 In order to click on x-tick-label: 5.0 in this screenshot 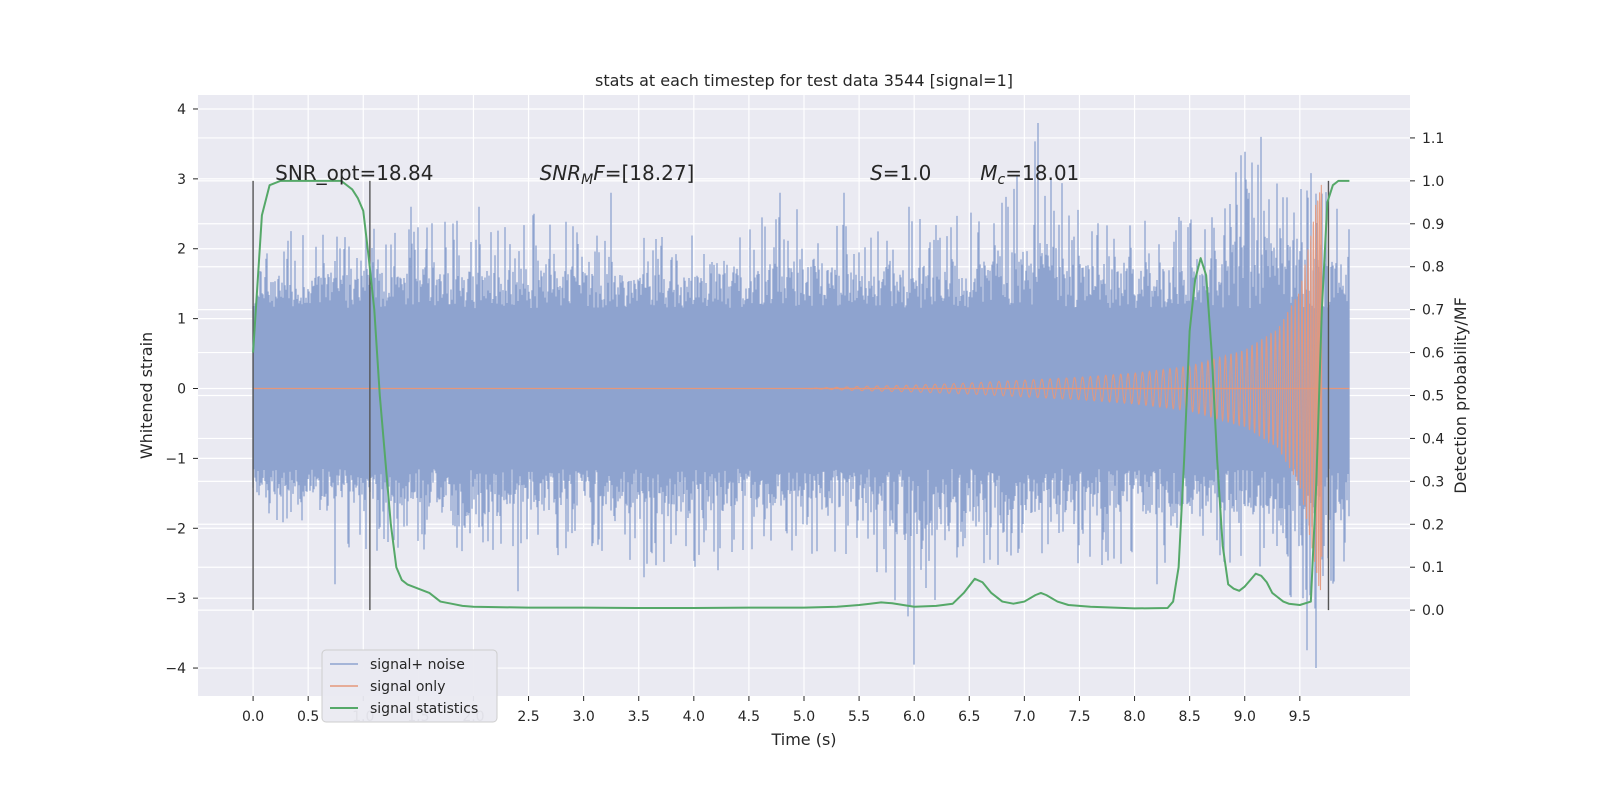, I will do `click(804, 717)`.